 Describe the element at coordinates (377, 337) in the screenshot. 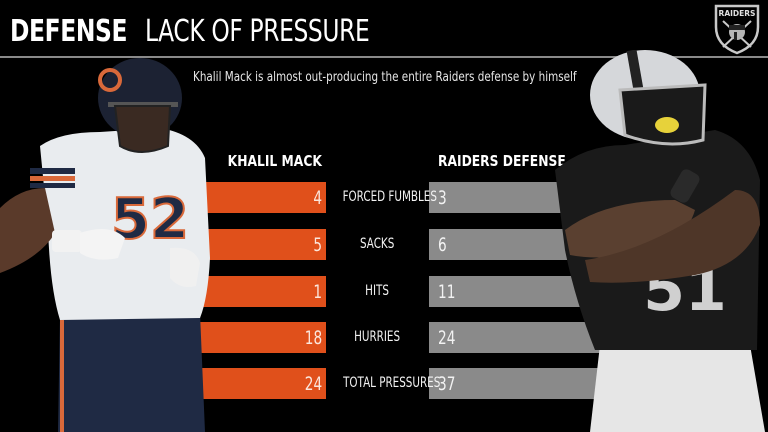

I see `stat-label: HURRIES` at that location.